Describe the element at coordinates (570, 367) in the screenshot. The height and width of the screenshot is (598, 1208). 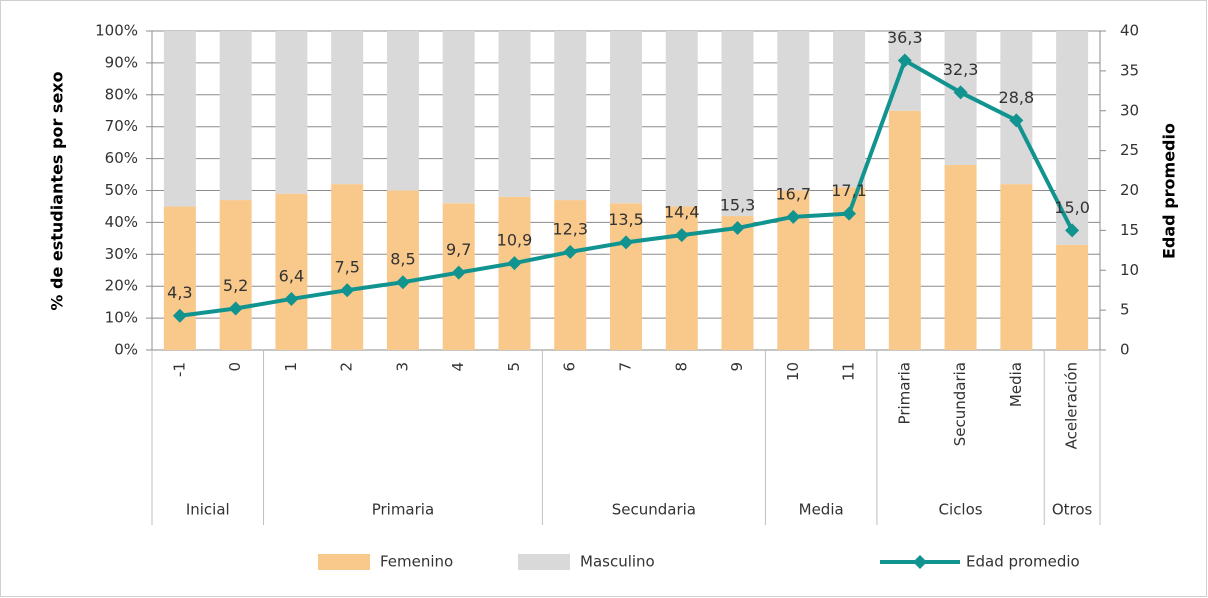
I see `x-tick-label: 6` at that location.